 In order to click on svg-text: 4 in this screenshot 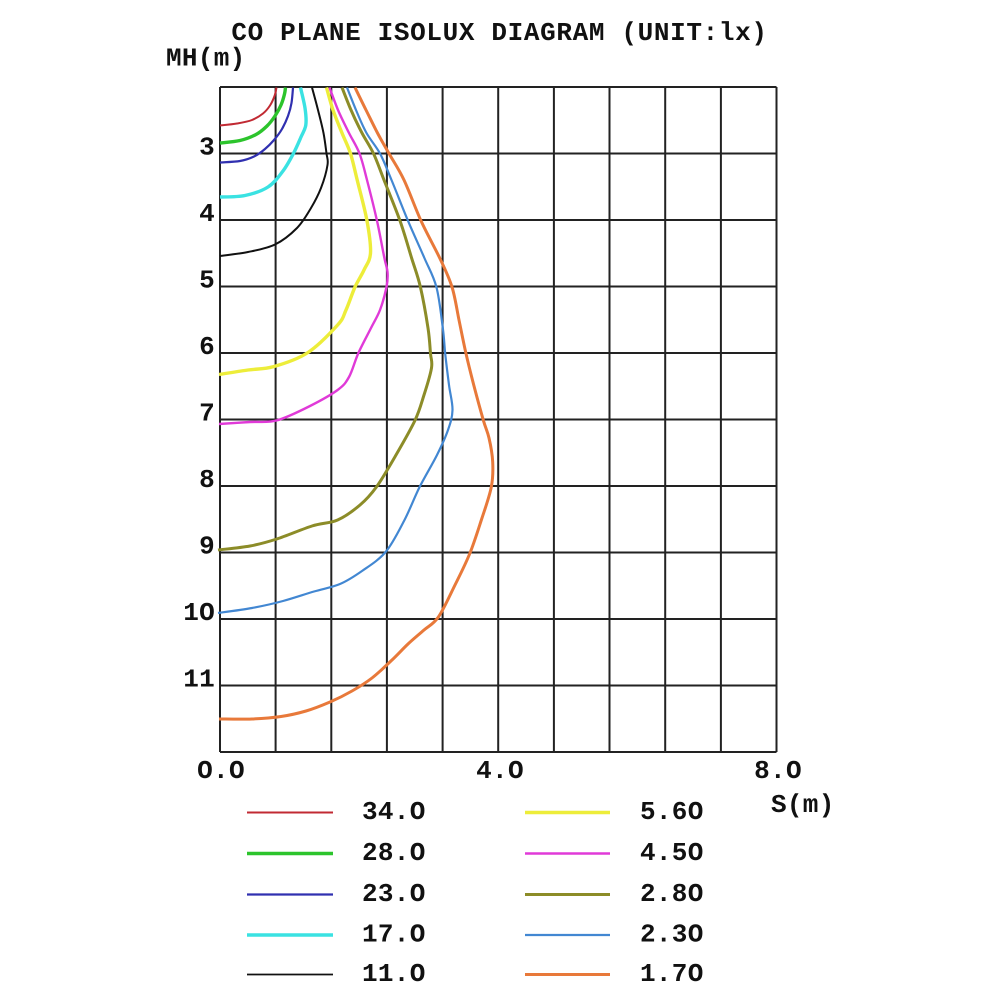, I will do `click(207, 214)`.